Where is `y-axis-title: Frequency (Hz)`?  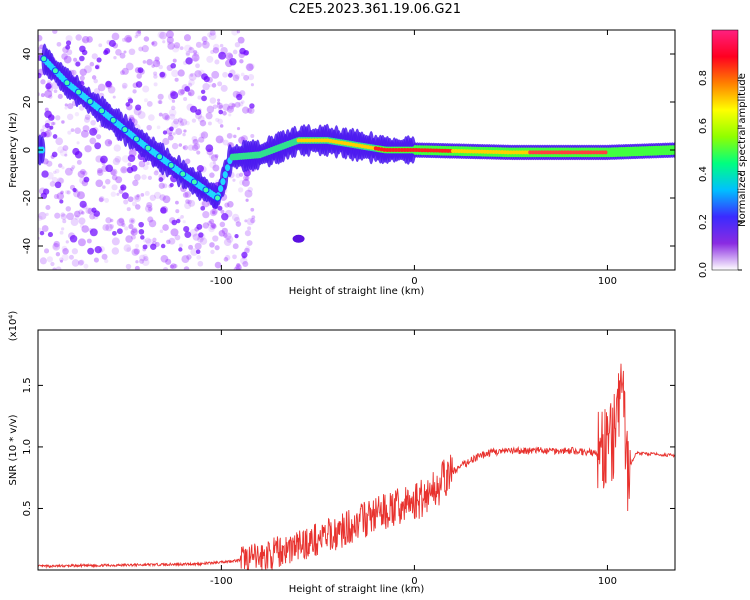
y-axis-title: Frequency (Hz) is located at coordinates (13, 150).